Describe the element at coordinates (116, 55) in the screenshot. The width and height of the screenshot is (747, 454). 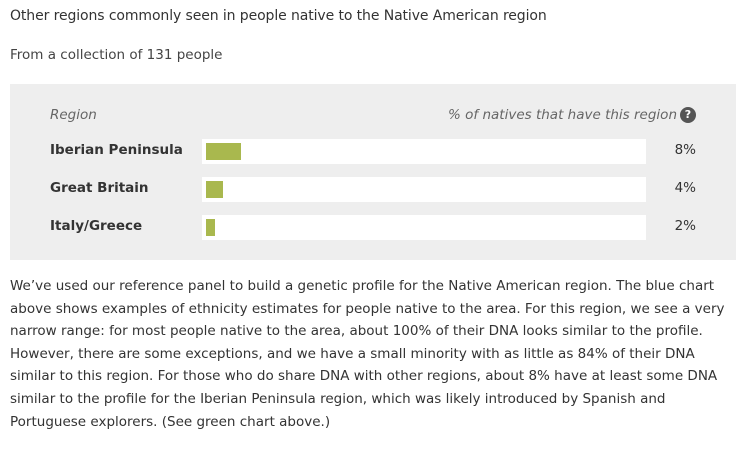
I see `collection-size-text: From a collection of 131 people` at that location.